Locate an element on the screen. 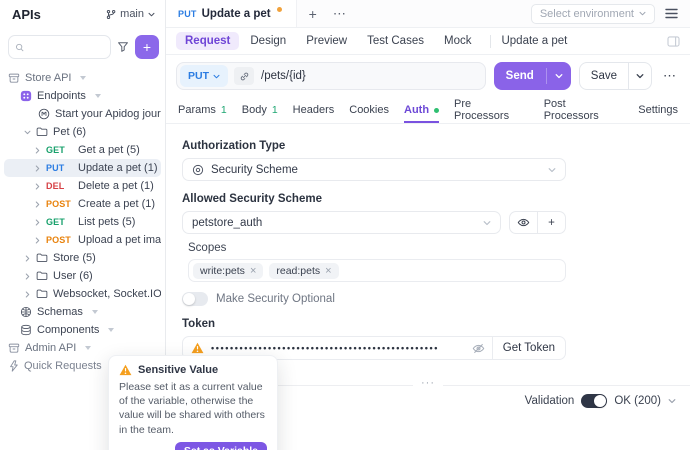 The width and height of the screenshot is (690, 450). scopes-section: Scopes write:pets × read:pets × is located at coordinates (377, 262).